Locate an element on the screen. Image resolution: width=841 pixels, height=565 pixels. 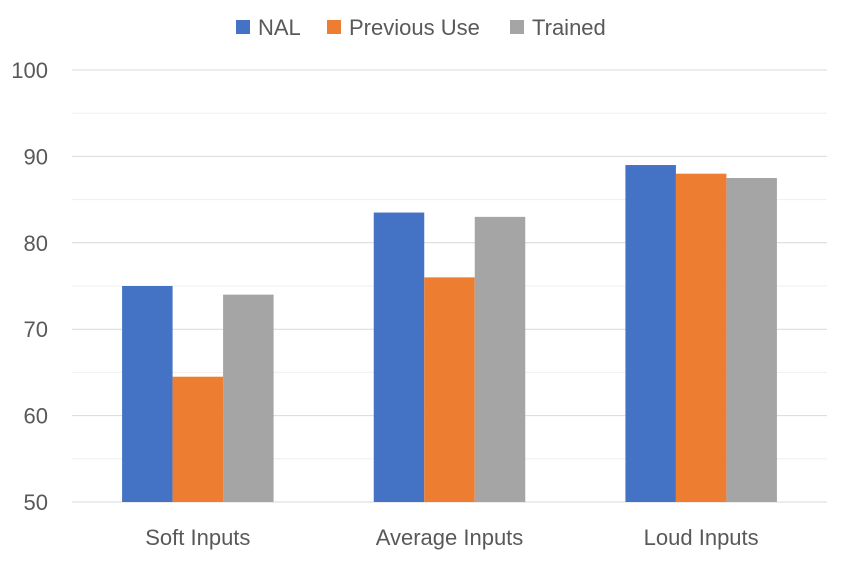
x-tick-label: Average Inputs is located at coordinates (450, 537).